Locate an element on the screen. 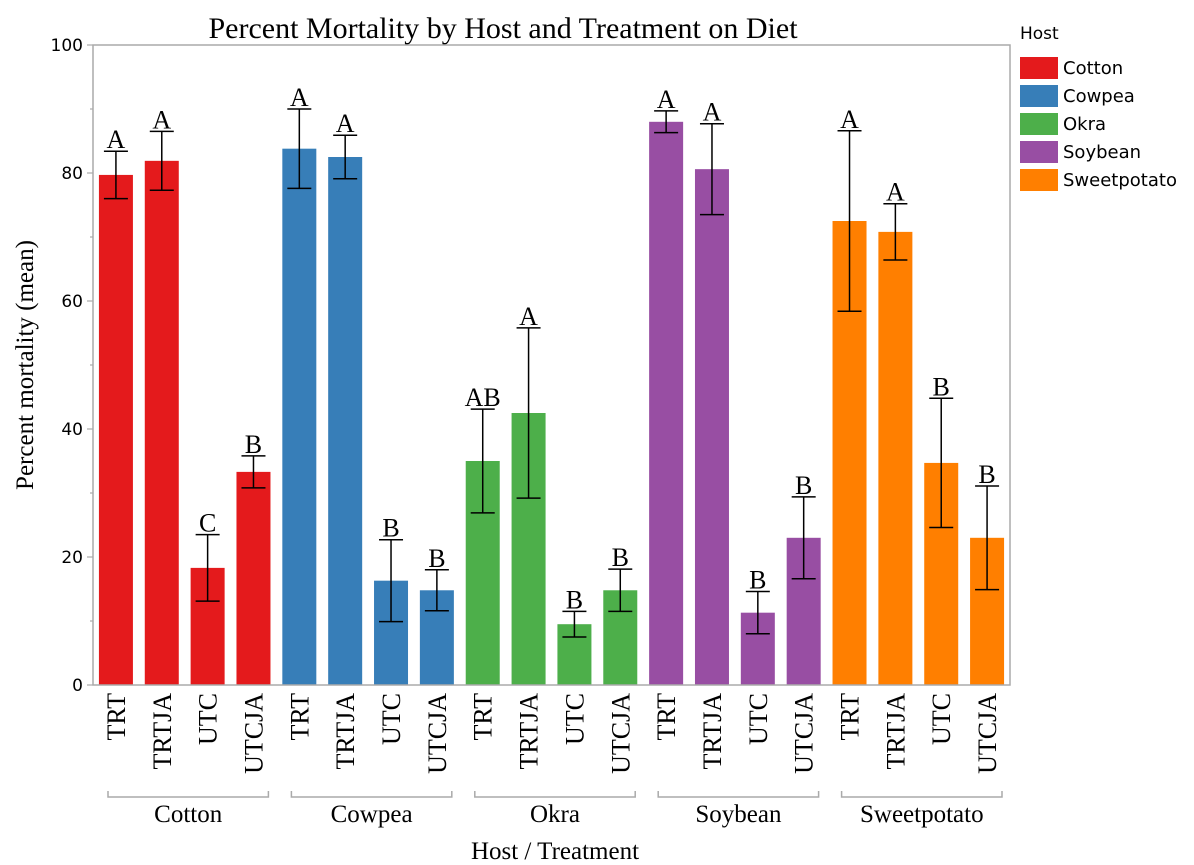  legend-label: Okra is located at coordinates (1084, 124).